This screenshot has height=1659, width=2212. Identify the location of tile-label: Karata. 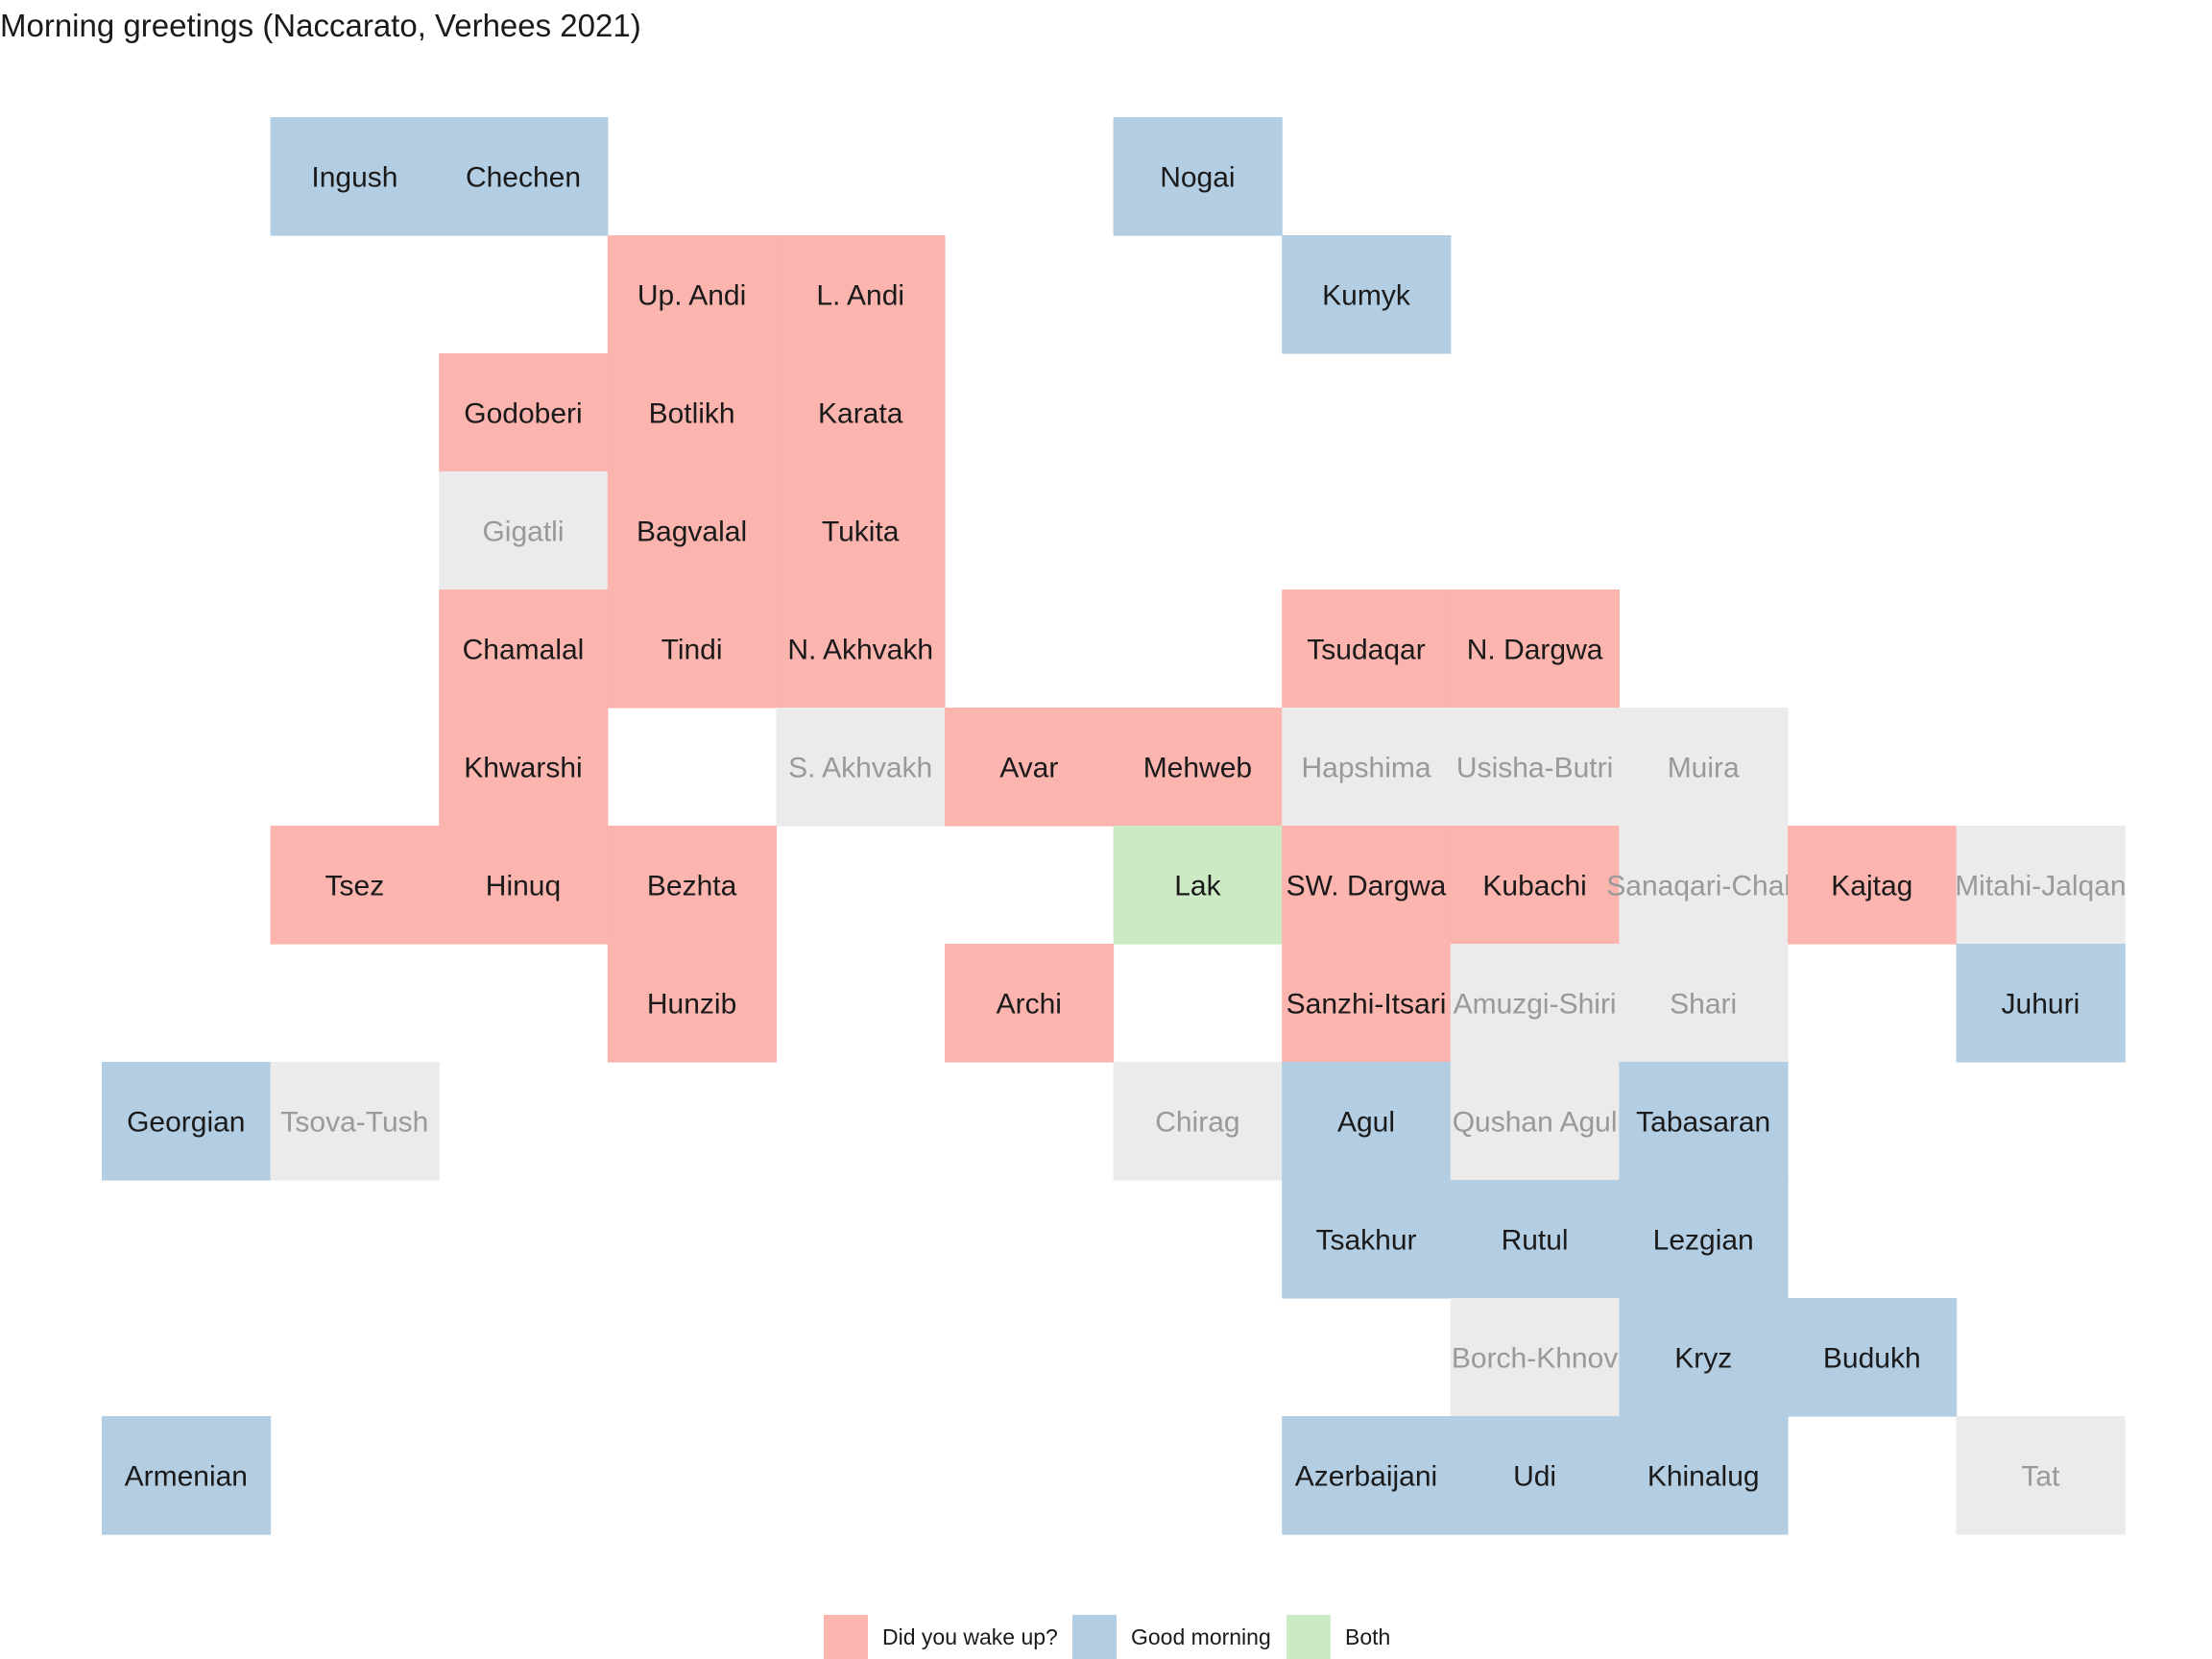
(860, 414).